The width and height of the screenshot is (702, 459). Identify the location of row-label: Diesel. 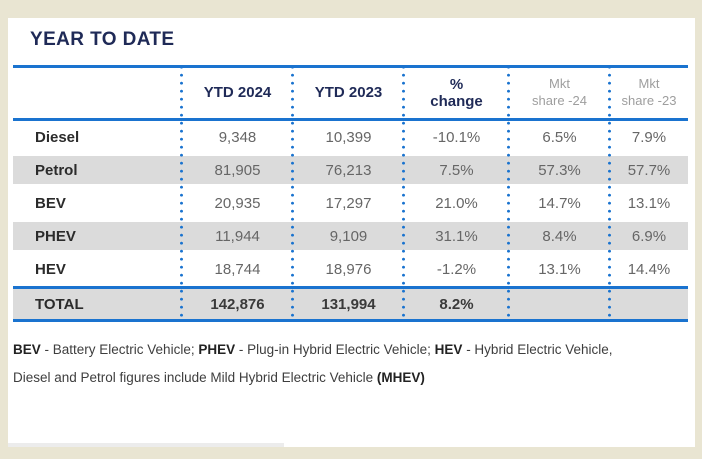
(57, 137).